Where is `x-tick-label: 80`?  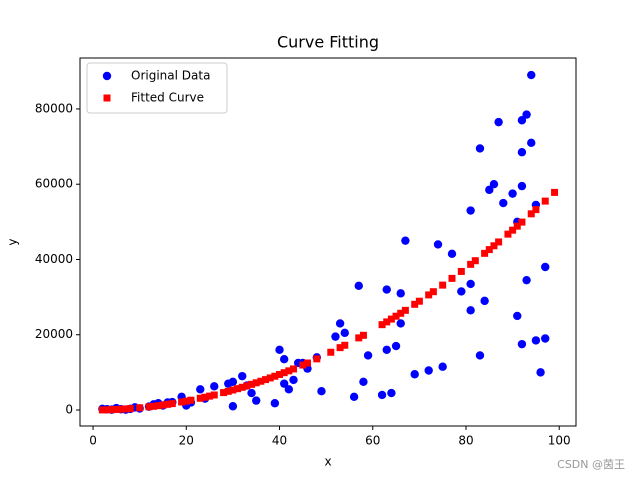
x-tick-label: 80 is located at coordinates (465, 441).